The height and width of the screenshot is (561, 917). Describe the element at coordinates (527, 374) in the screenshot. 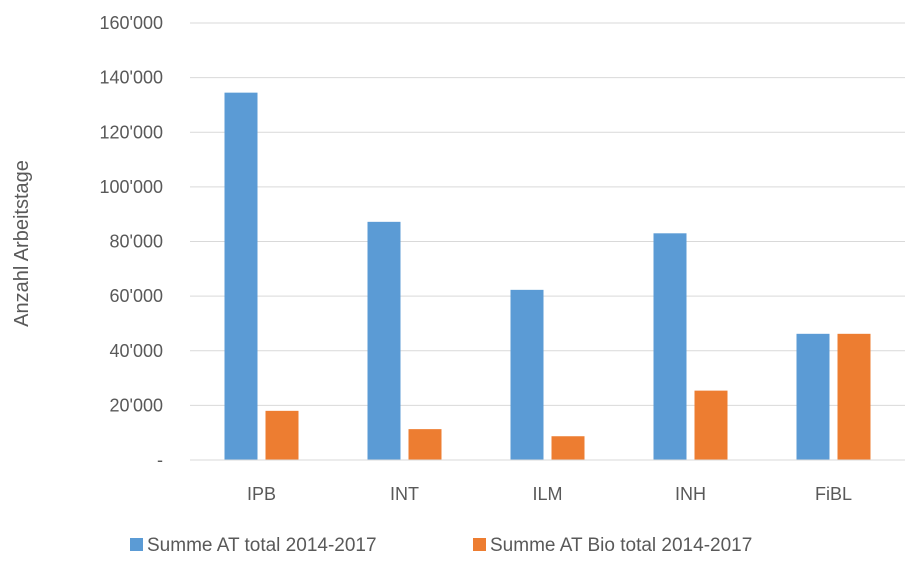

I see `bar-total-ilm` at that location.